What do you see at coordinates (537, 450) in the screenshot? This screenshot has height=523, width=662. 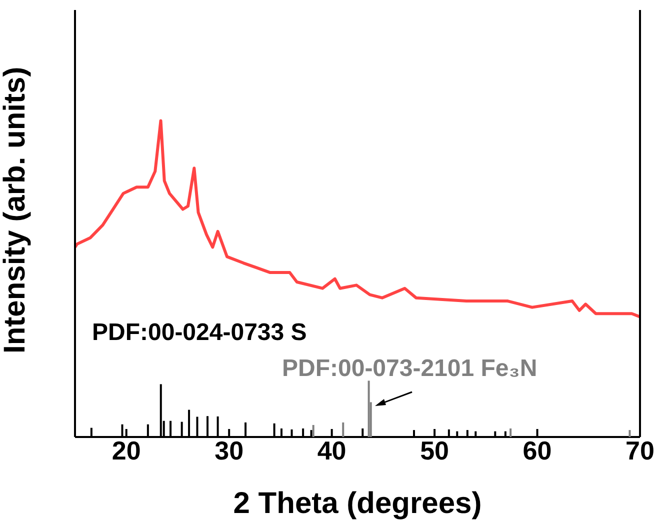 I see `x-tick-label: 60` at bounding box center [537, 450].